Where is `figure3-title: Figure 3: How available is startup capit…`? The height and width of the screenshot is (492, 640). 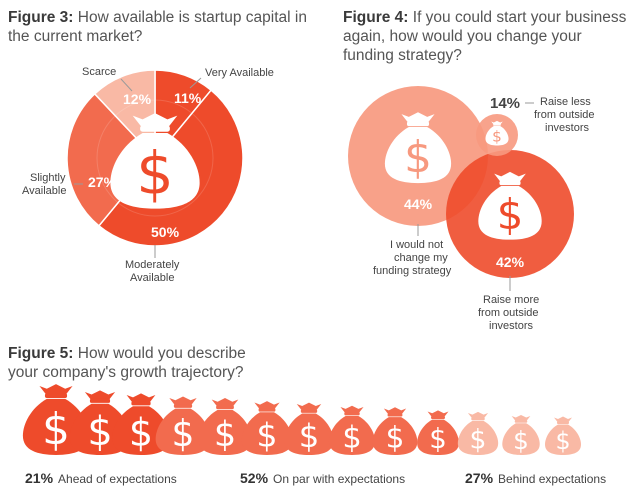 figure3-title: Figure 3: How available is startup capit… is located at coordinates (173, 27).